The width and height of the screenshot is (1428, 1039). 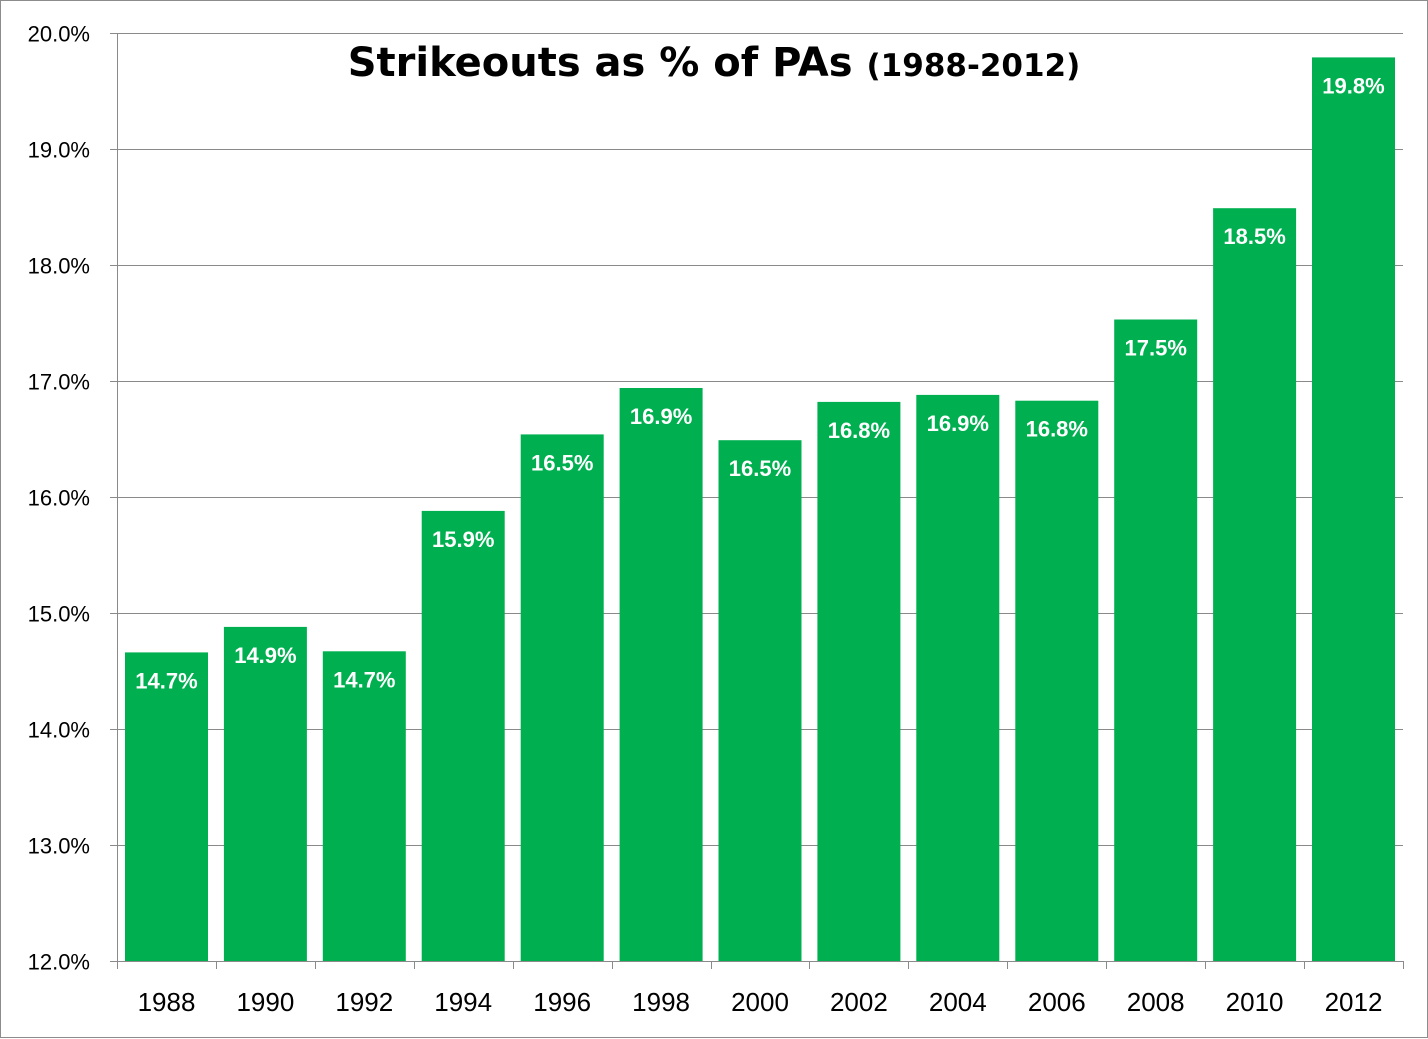 What do you see at coordinates (59, 498) in the screenshot?
I see `y-tick-label: 16.0%` at bounding box center [59, 498].